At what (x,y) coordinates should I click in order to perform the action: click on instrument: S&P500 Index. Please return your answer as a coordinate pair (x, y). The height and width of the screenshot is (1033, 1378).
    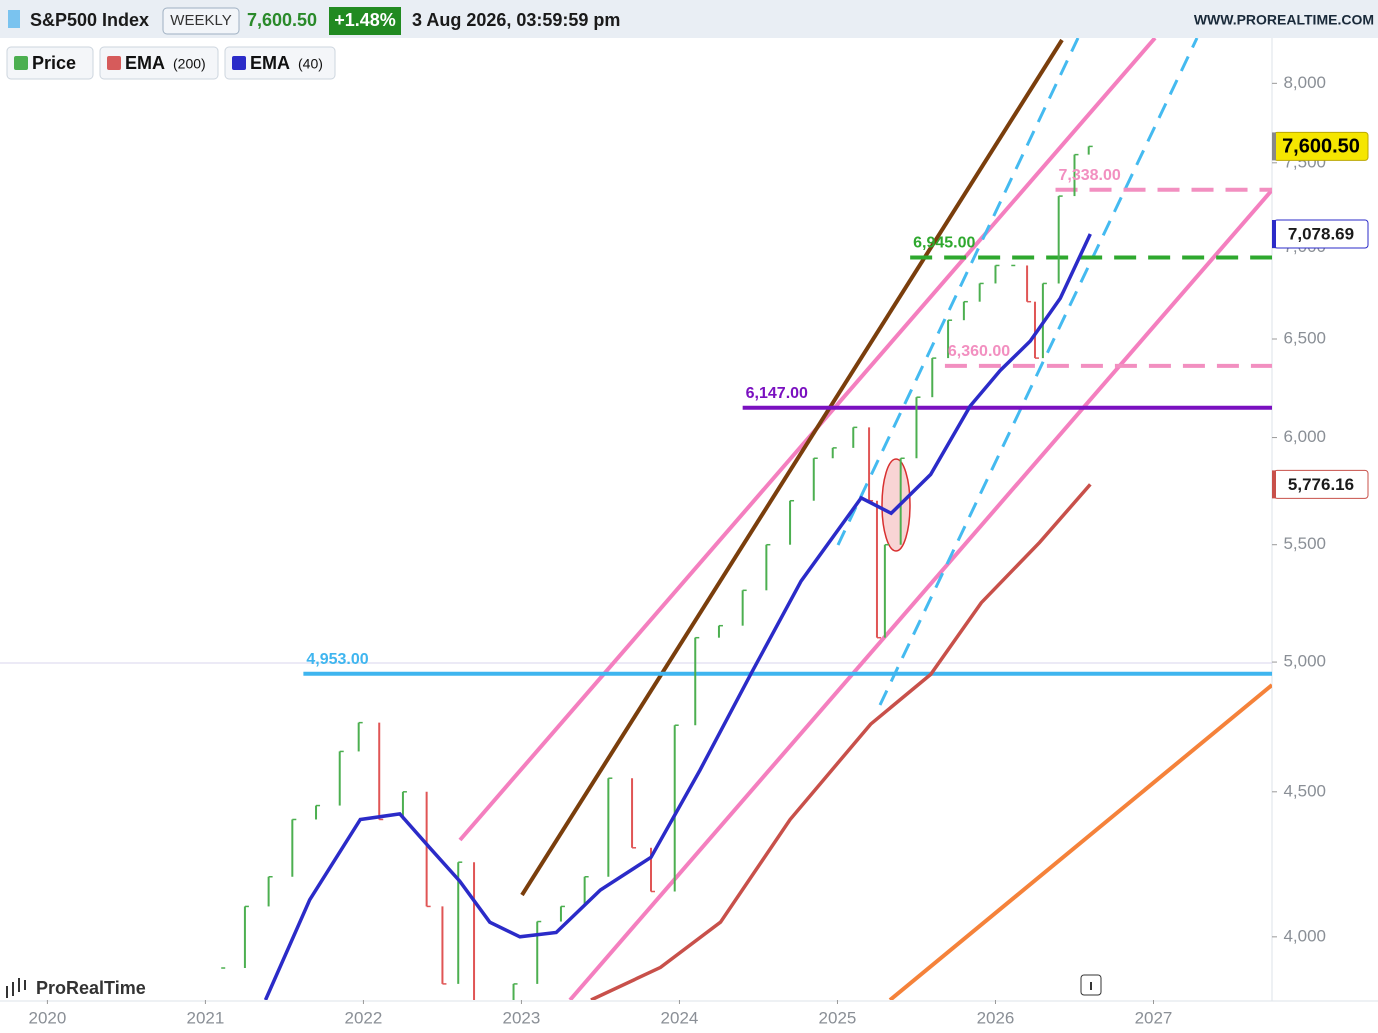
    Looking at the image, I should click on (89, 20).